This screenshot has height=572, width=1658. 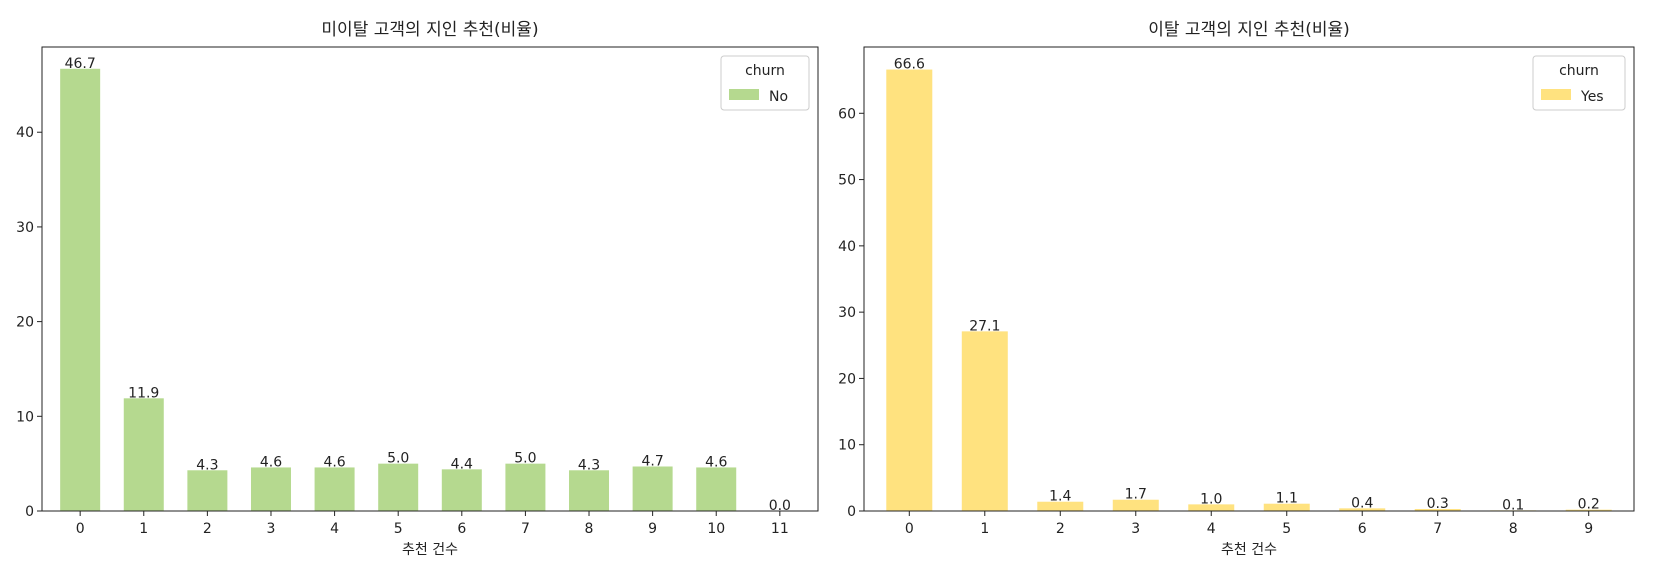 I want to click on data-label: 1.1, so click(x=1287, y=499).